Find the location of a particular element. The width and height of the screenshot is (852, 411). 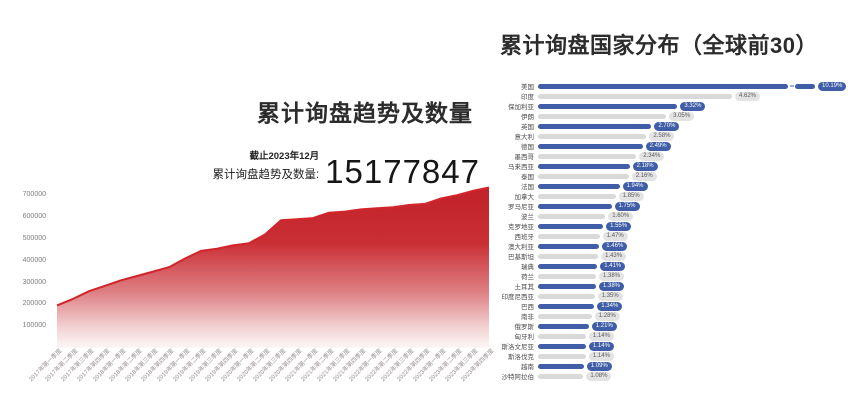

bar-row: 越南 1.09% is located at coordinates (670, 366).